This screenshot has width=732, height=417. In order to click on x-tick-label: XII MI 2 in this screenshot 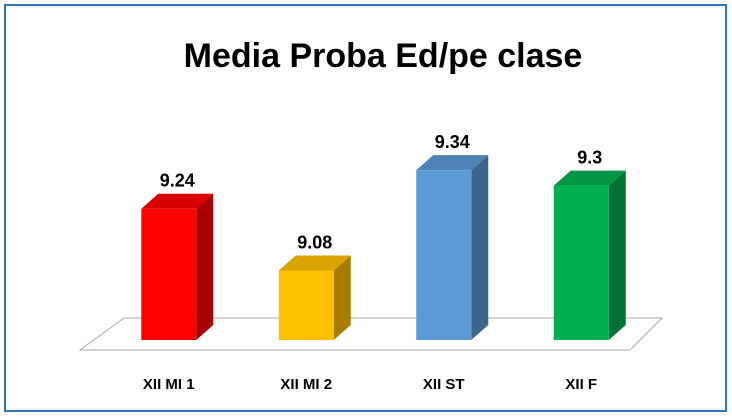, I will do `click(306, 384)`.